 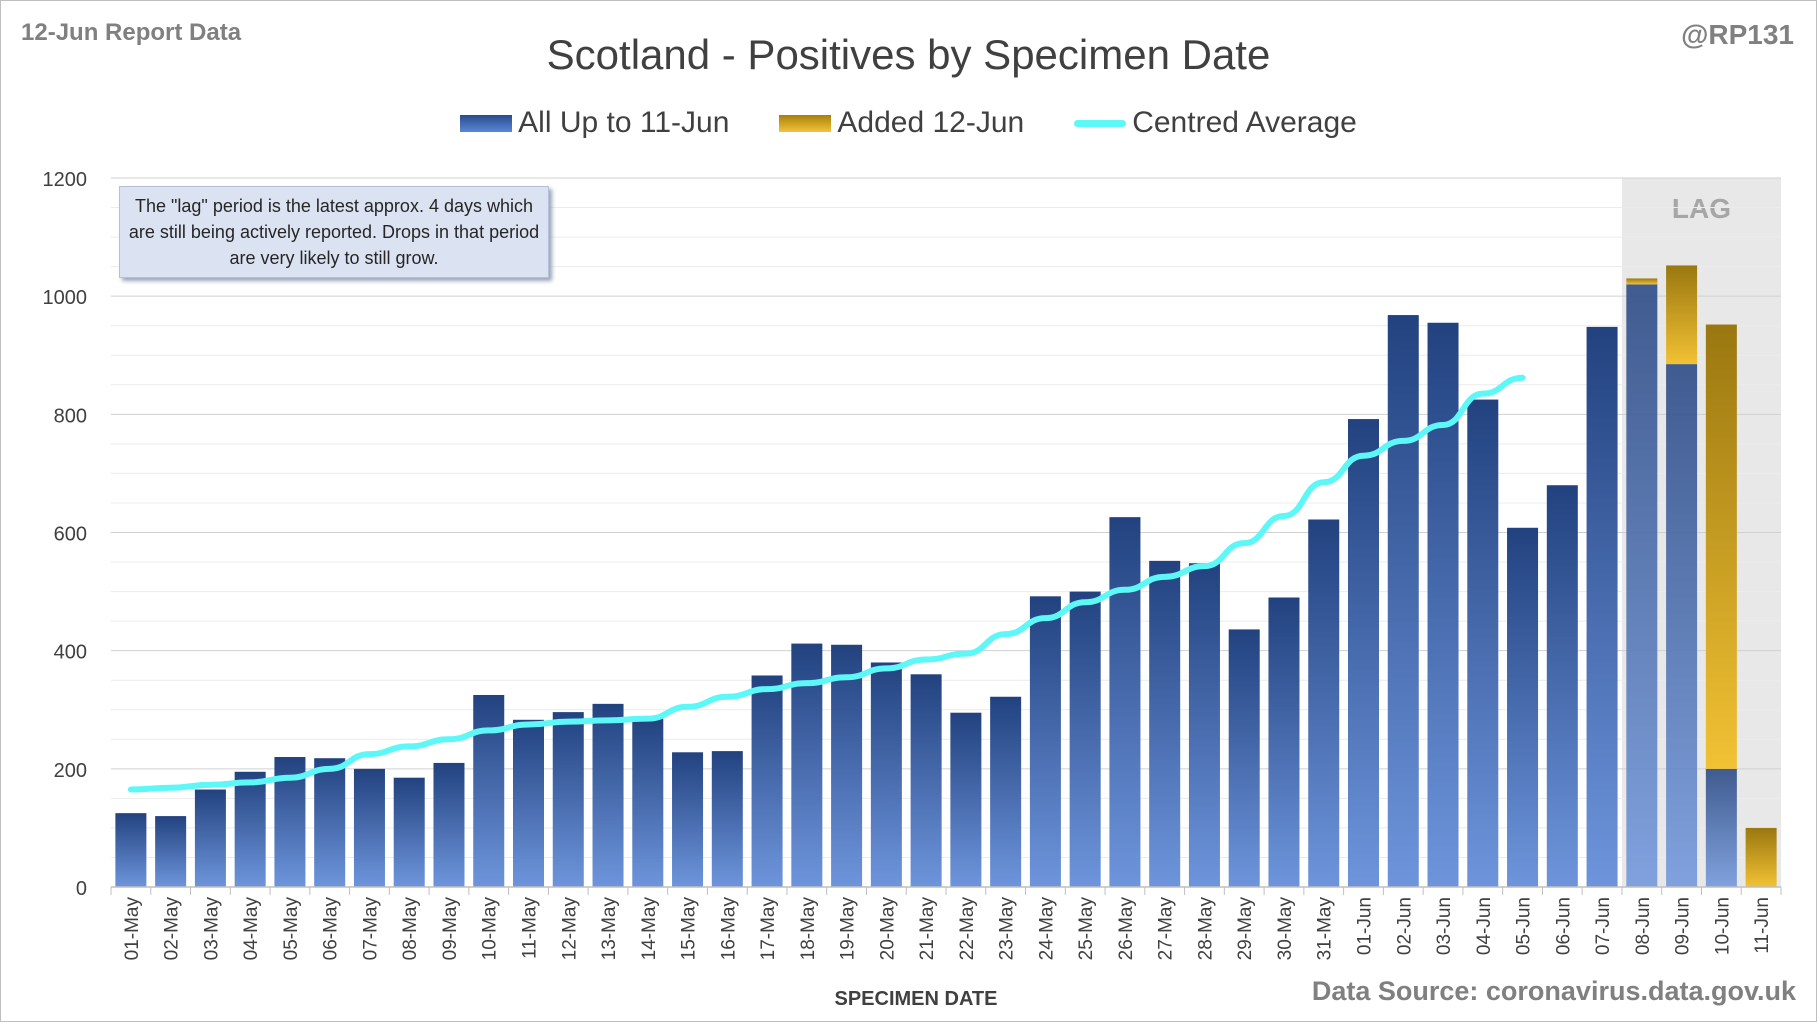 I want to click on x-tick-label: 08-Jun, so click(x=1643, y=926).